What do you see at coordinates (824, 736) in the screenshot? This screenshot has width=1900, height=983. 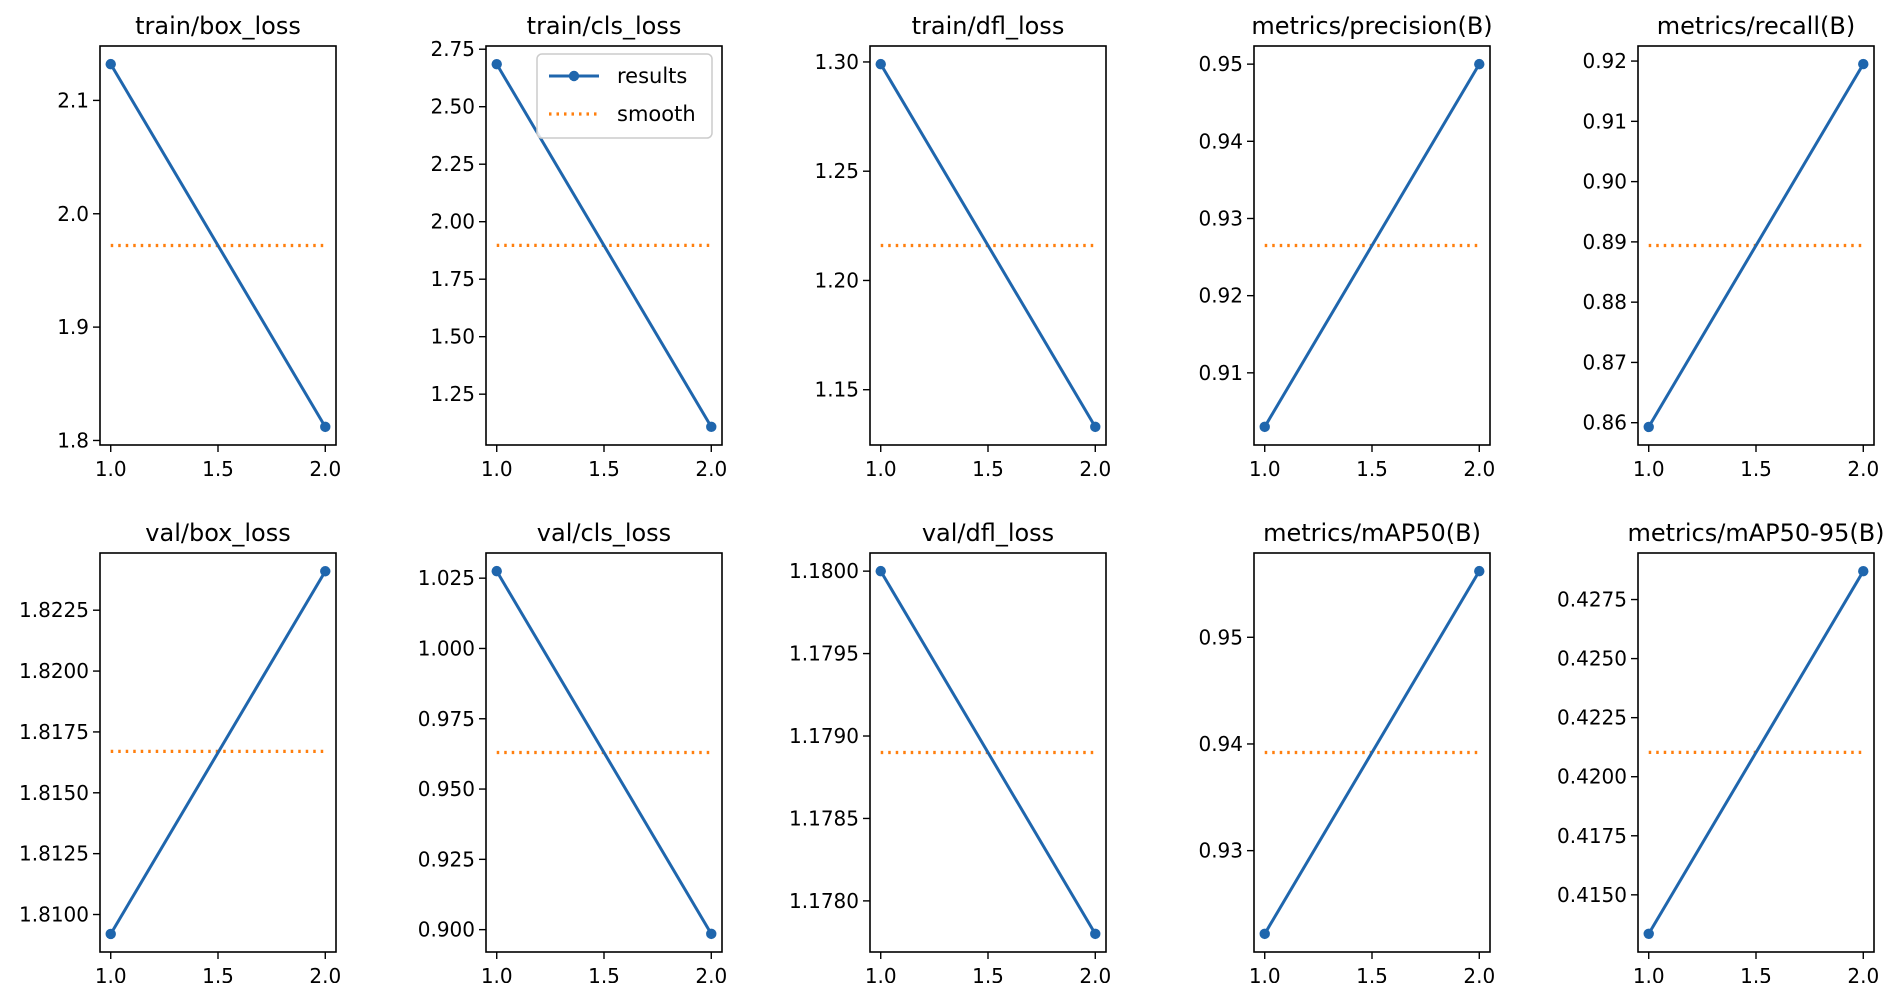 I see `y-tick-label: 1.1790` at bounding box center [824, 736].